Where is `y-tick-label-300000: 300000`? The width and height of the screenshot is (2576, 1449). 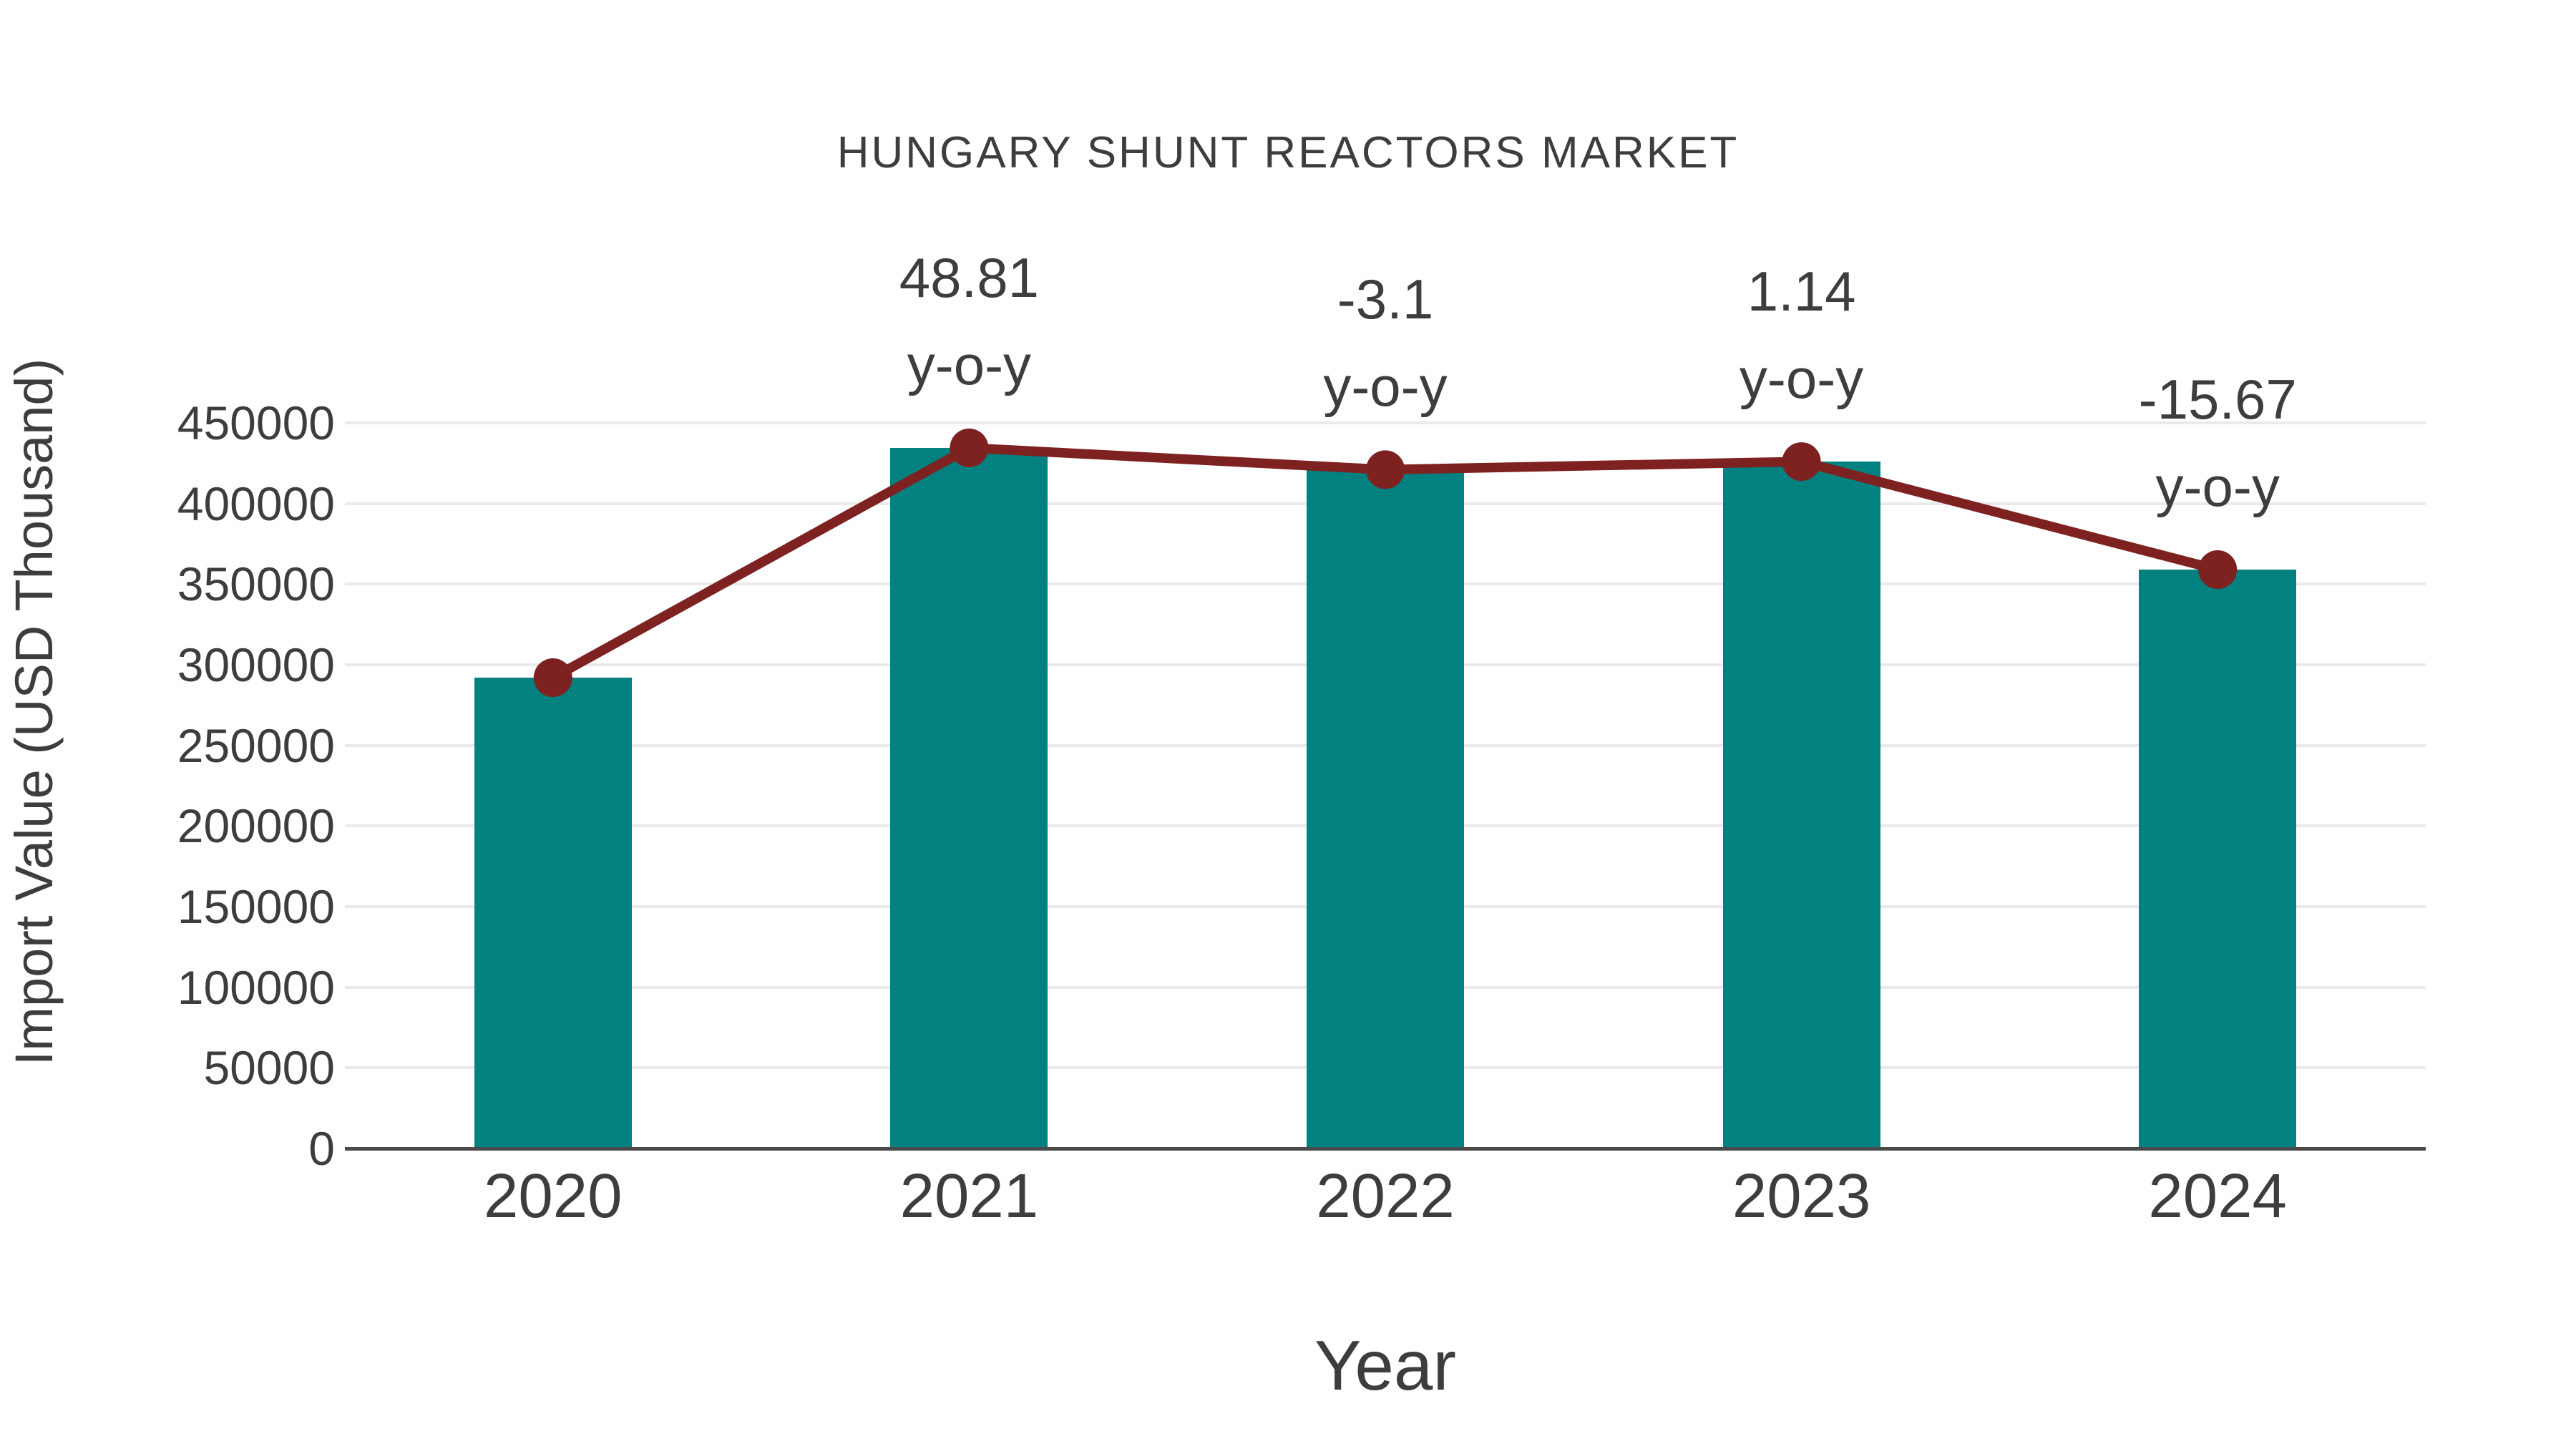 y-tick-label-300000: 300000 is located at coordinates (256, 664).